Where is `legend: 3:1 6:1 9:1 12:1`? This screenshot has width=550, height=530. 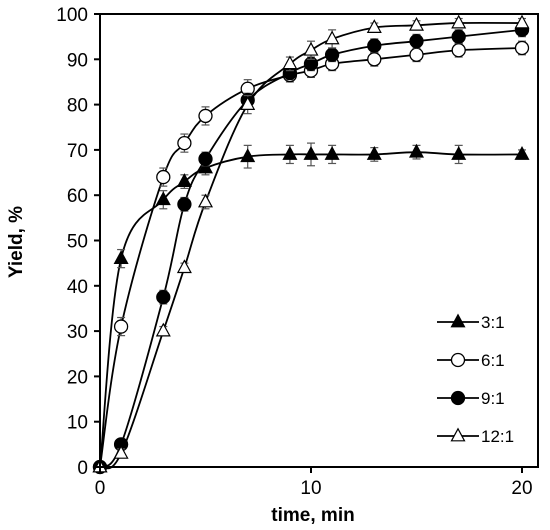
legend: 3:1 6:1 9:1 12:1 is located at coordinates (475, 379).